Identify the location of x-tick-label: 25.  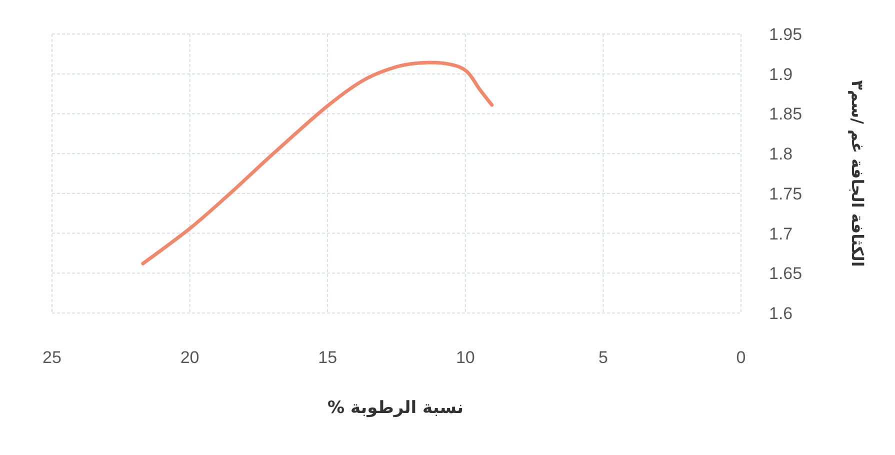
(52, 357).